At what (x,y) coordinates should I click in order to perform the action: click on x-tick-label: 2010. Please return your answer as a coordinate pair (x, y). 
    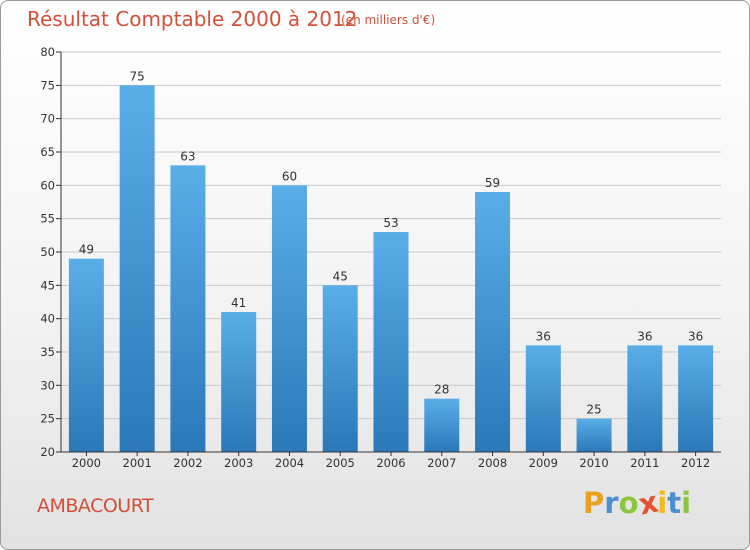
    Looking at the image, I should click on (593, 463).